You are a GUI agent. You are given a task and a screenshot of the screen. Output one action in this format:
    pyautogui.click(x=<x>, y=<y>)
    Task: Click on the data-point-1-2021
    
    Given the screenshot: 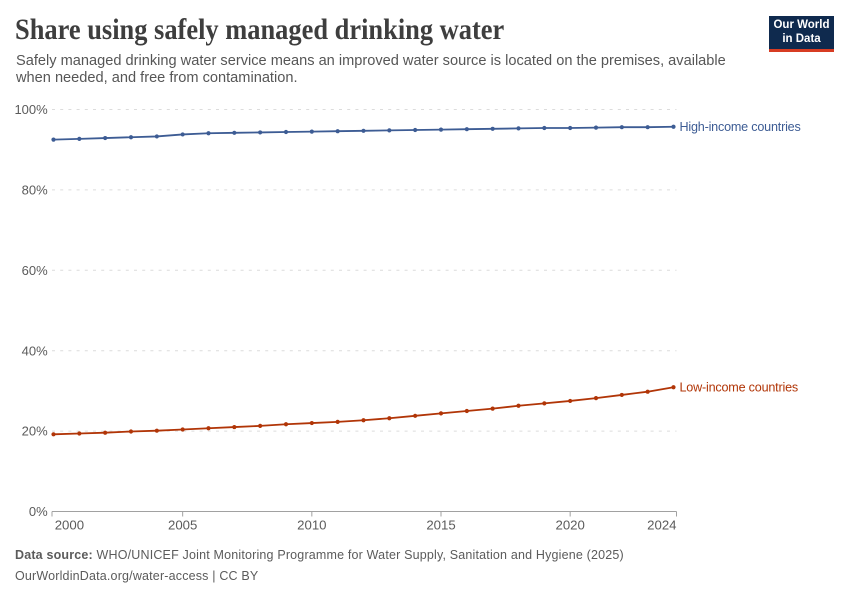 What is the action you would take?
    pyautogui.click(x=596, y=398)
    